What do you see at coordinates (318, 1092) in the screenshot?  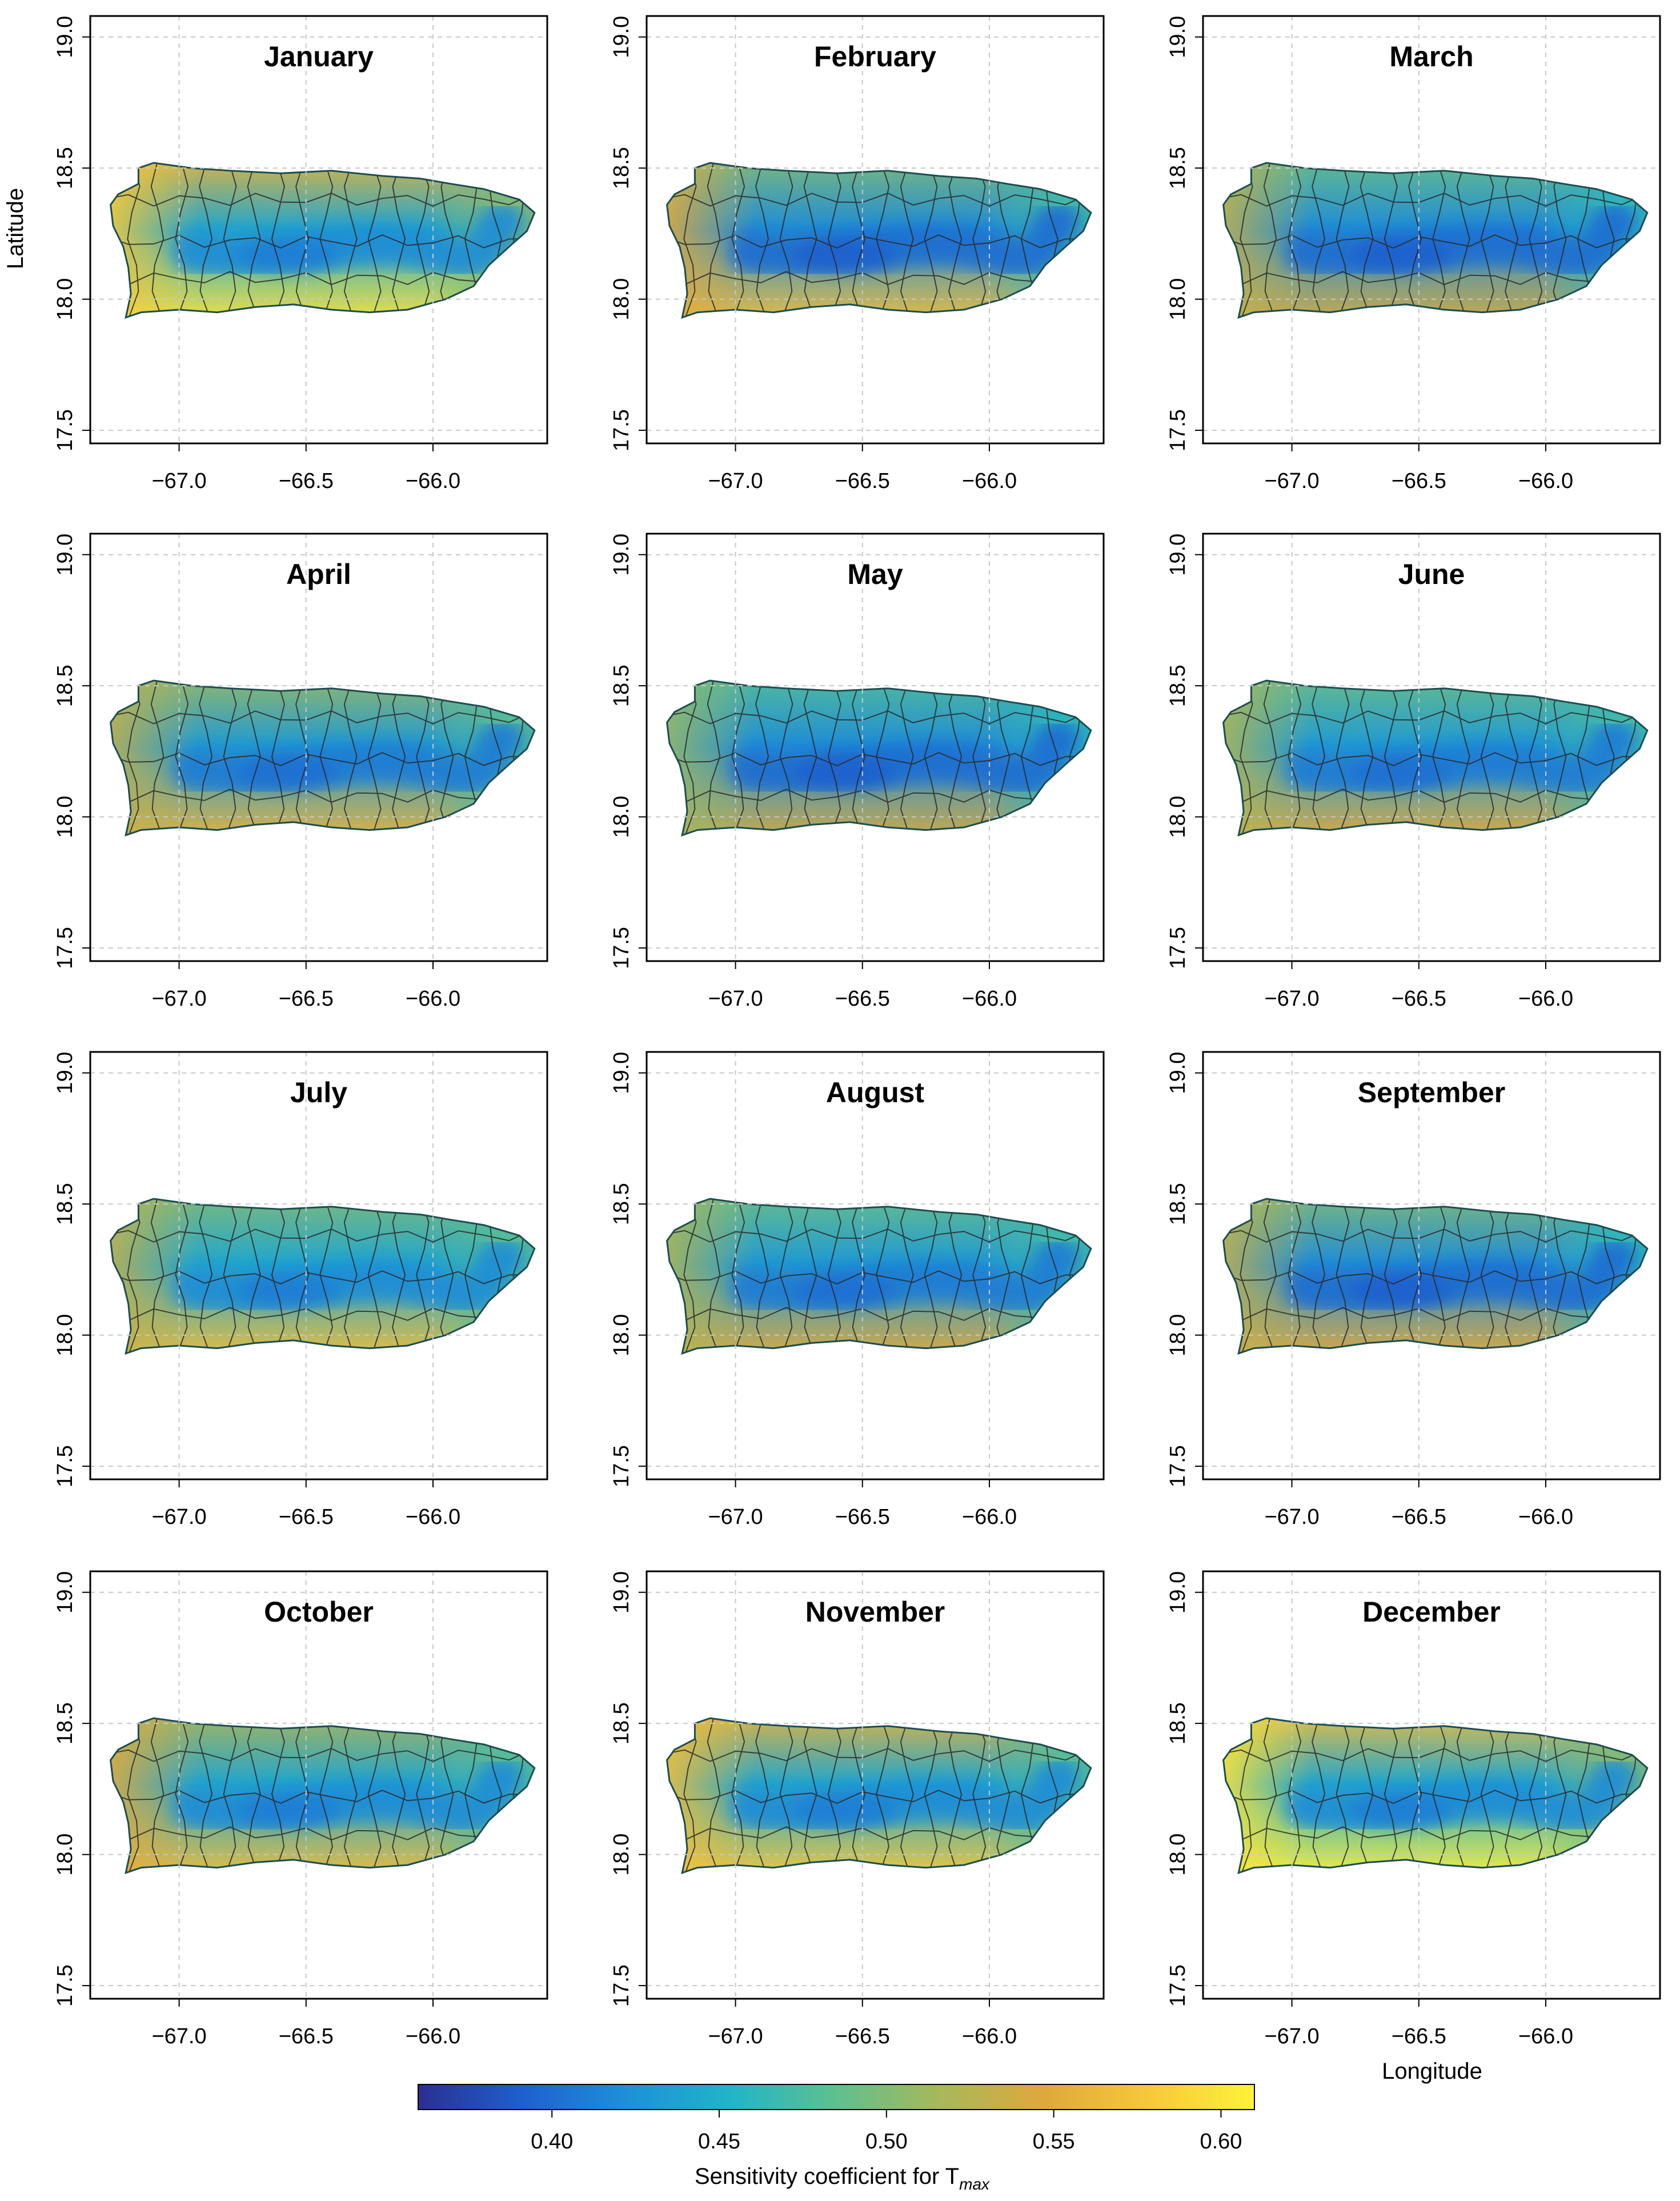 I see `panel-title: July` at bounding box center [318, 1092].